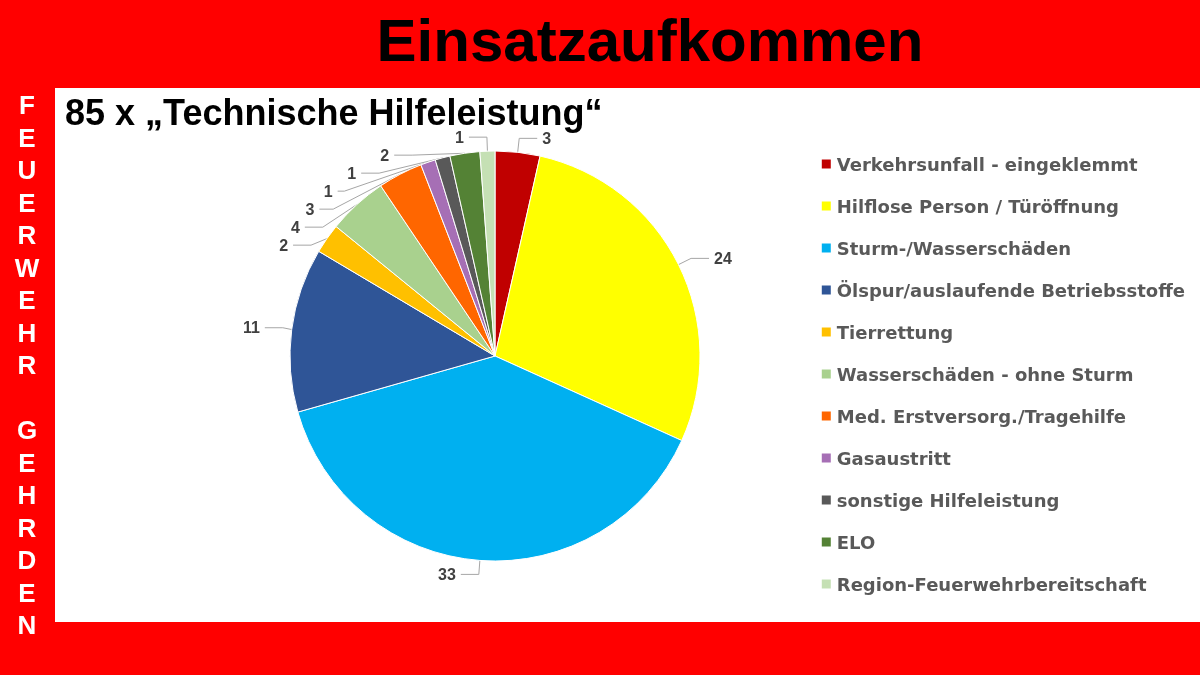  Describe the element at coordinates (310, 209) in the screenshot. I see `data-label: 3` at that location.